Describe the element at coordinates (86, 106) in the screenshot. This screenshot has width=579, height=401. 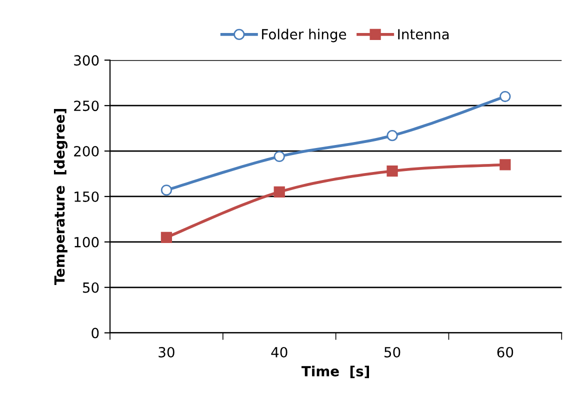
I see `y-tick-label: 250` at that location.